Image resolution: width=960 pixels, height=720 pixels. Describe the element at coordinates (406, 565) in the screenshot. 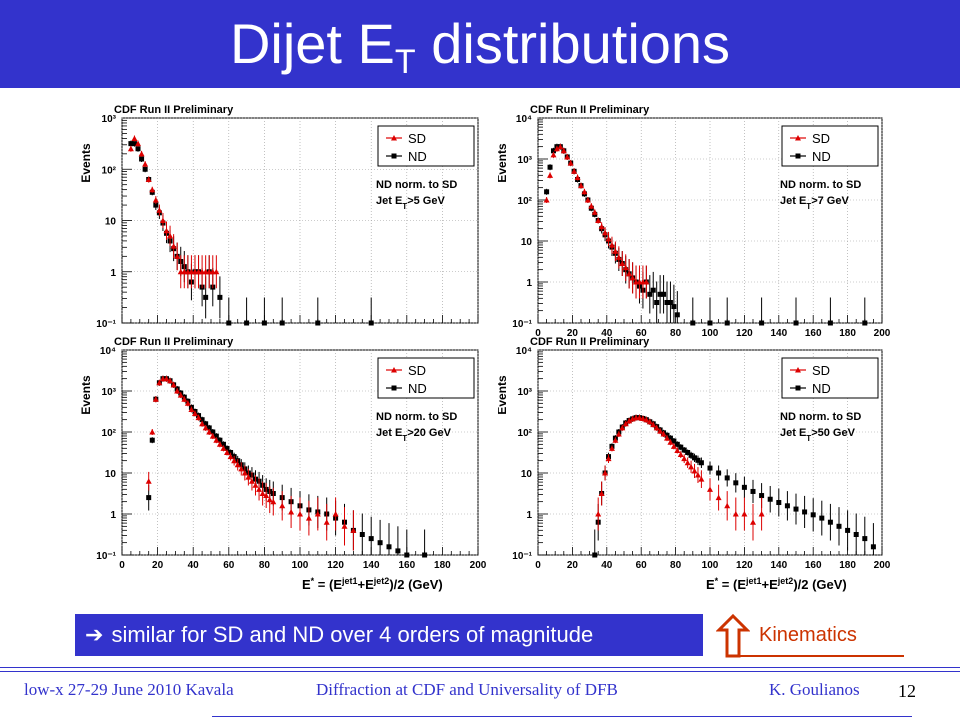

I see `x-tick-label: 160` at that location.